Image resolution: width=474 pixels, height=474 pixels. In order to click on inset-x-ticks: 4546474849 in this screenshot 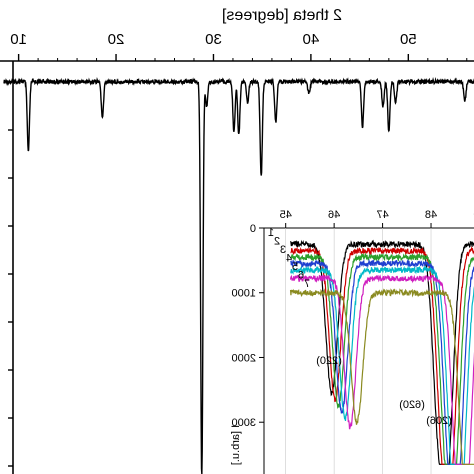, I will do `click(377, 218)`.